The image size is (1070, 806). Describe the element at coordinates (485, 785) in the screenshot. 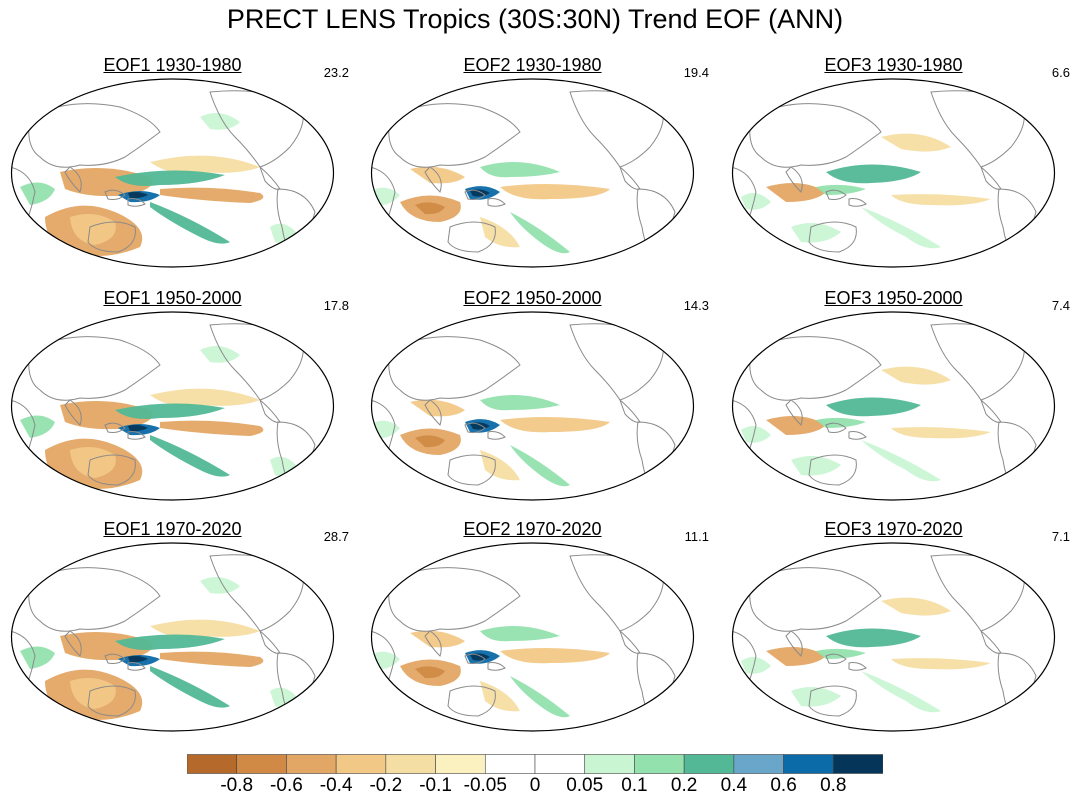

I see `colorbar-tick-label: -0.05` at that location.